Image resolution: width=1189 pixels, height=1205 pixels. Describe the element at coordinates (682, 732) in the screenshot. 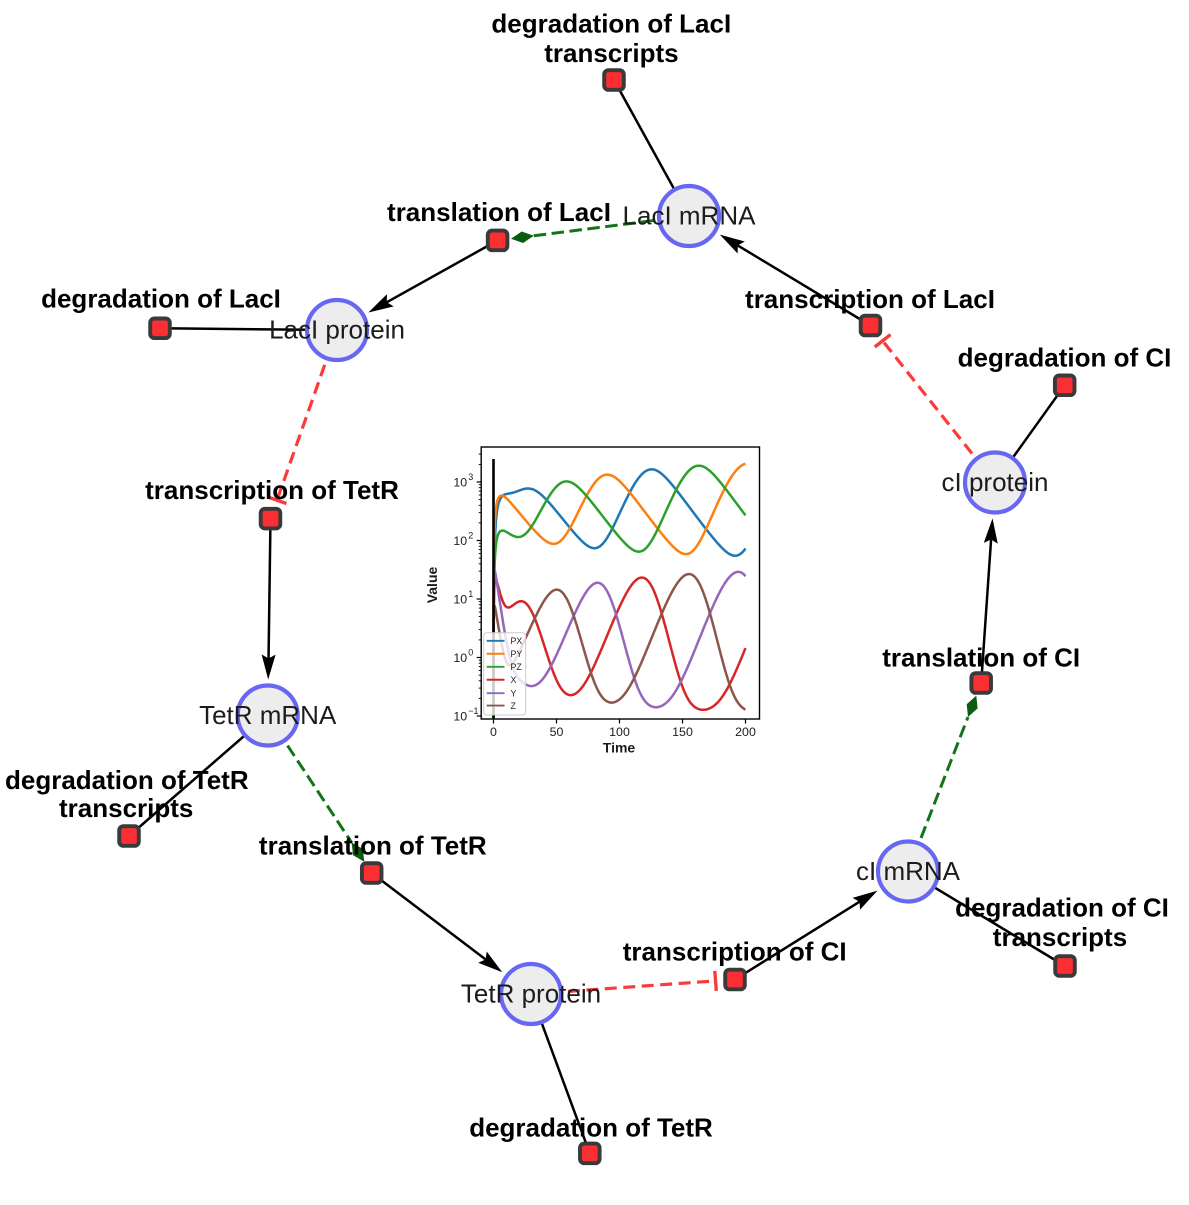

I see `svg-text: 150` at that location.